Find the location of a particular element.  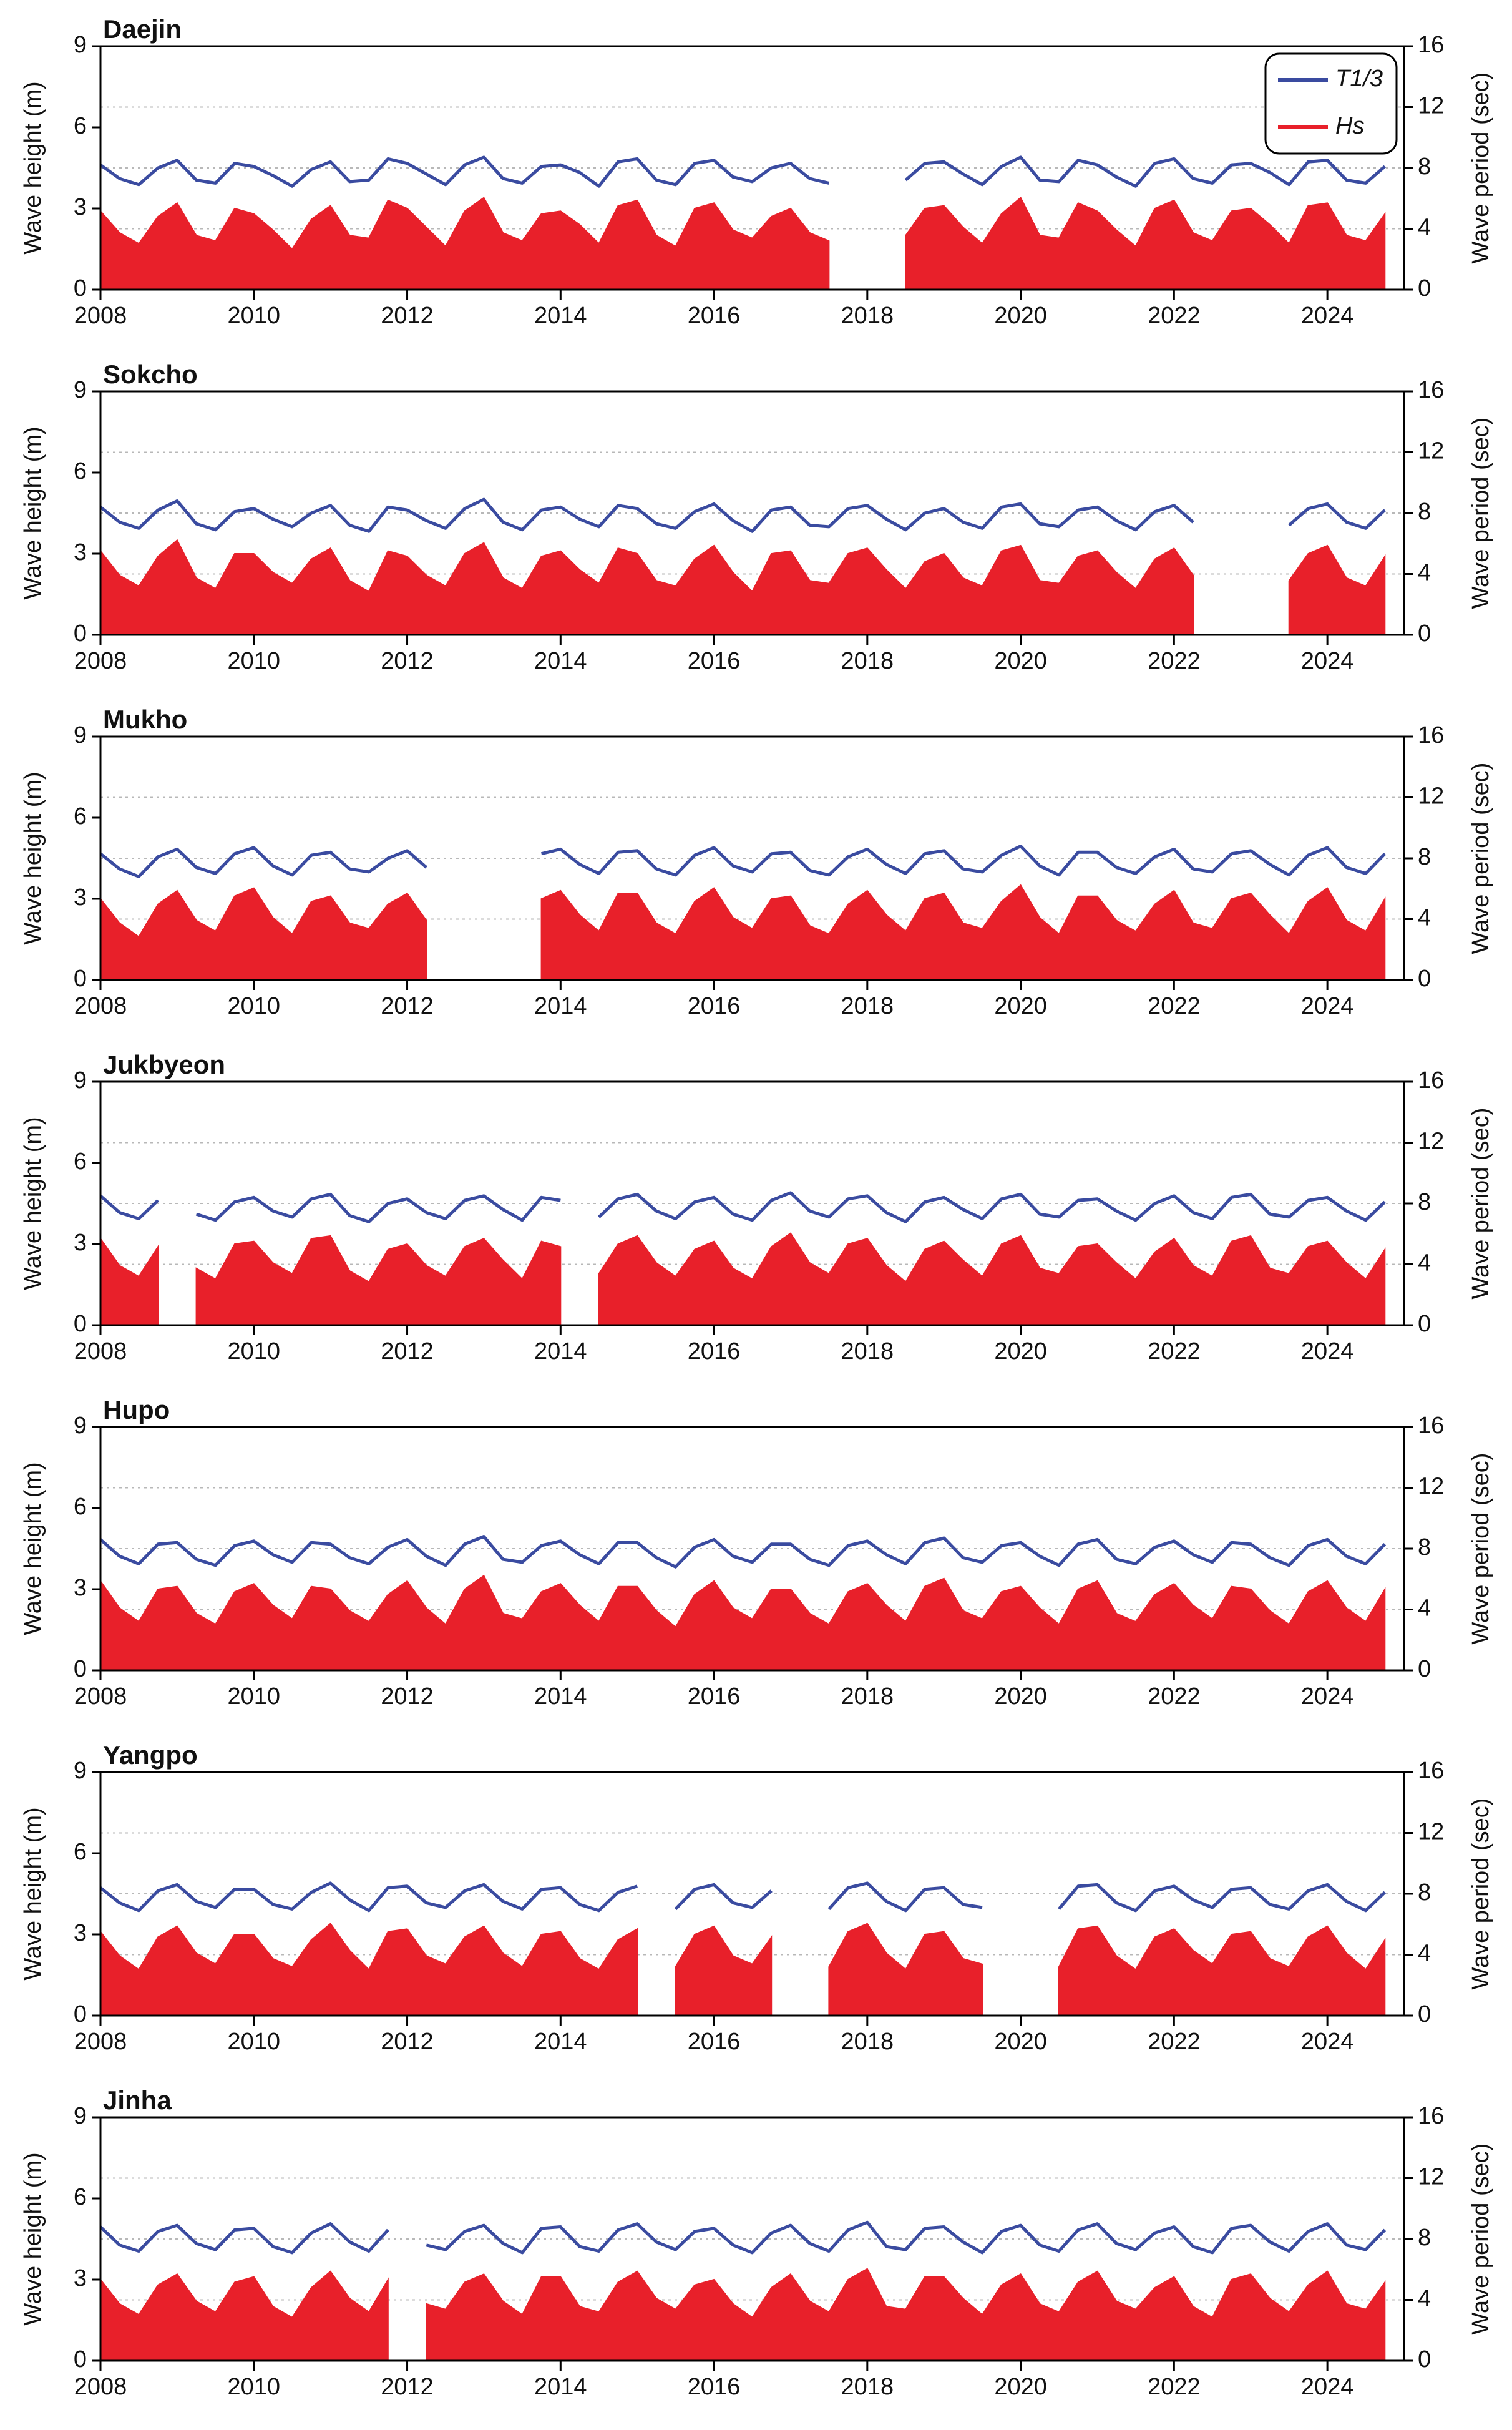

panel-title: Yangpo is located at coordinates (150, 1755).